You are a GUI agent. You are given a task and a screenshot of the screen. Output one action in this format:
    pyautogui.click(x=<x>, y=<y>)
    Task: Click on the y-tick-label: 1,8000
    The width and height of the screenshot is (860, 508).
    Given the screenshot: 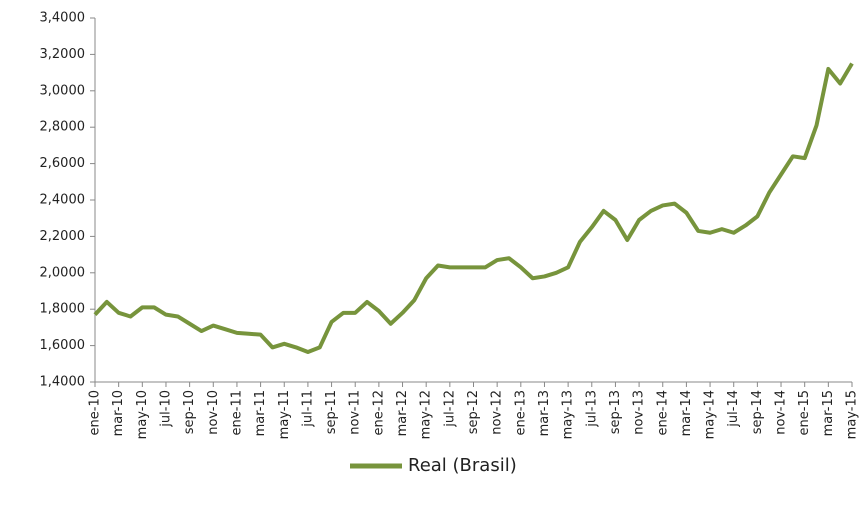 What is the action you would take?
    pyautogui.click(x=63, y=309)
    